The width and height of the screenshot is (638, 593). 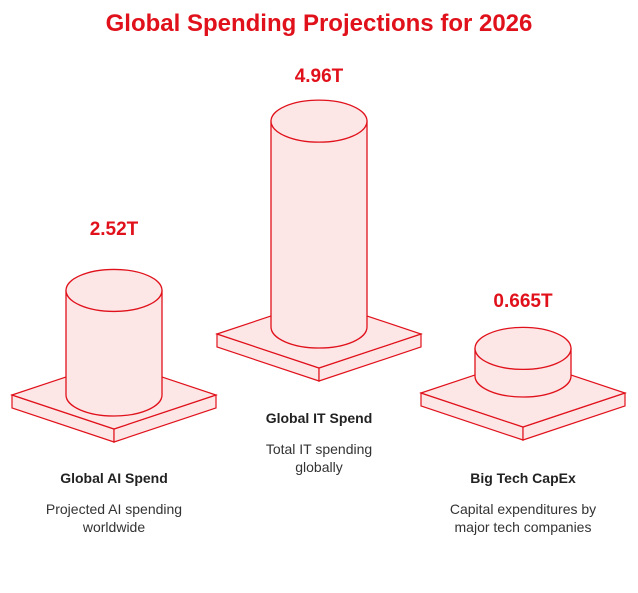 What do you see at coordinates (523, 478) in the screenshot?
I see `category-label-2: Big Tech CapEx` at bounding box center [523, 478].